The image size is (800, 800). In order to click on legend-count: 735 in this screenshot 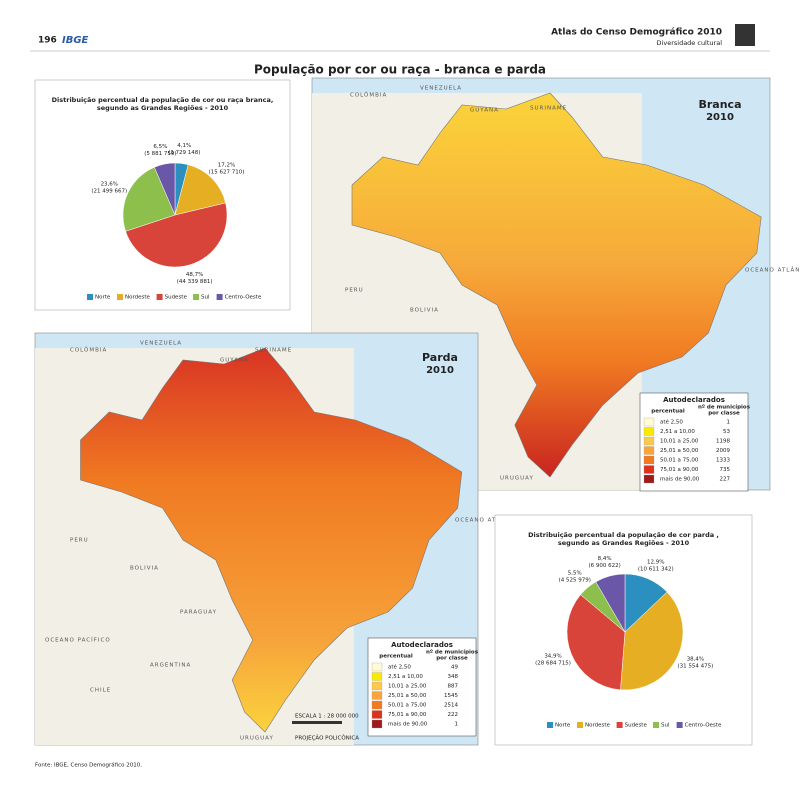, I will do `click(725, 470)`.